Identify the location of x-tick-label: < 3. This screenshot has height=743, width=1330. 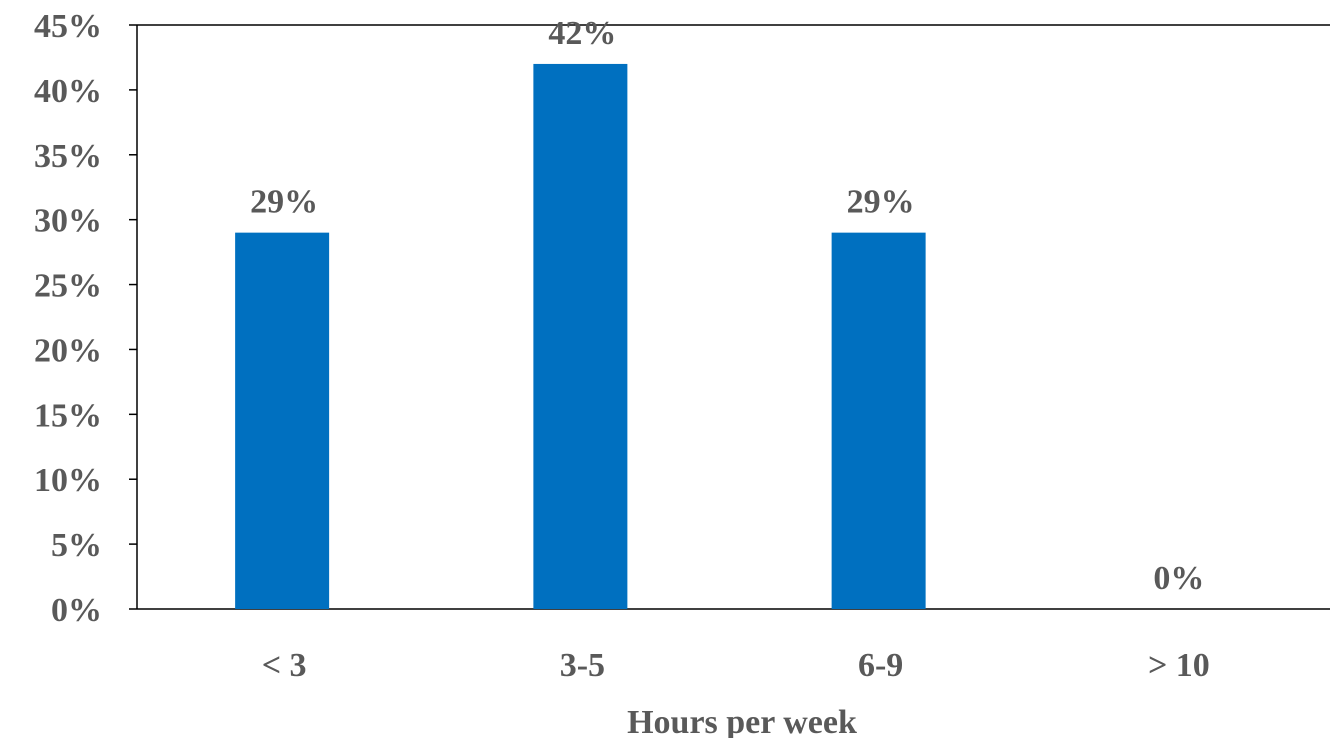
(284, 665).